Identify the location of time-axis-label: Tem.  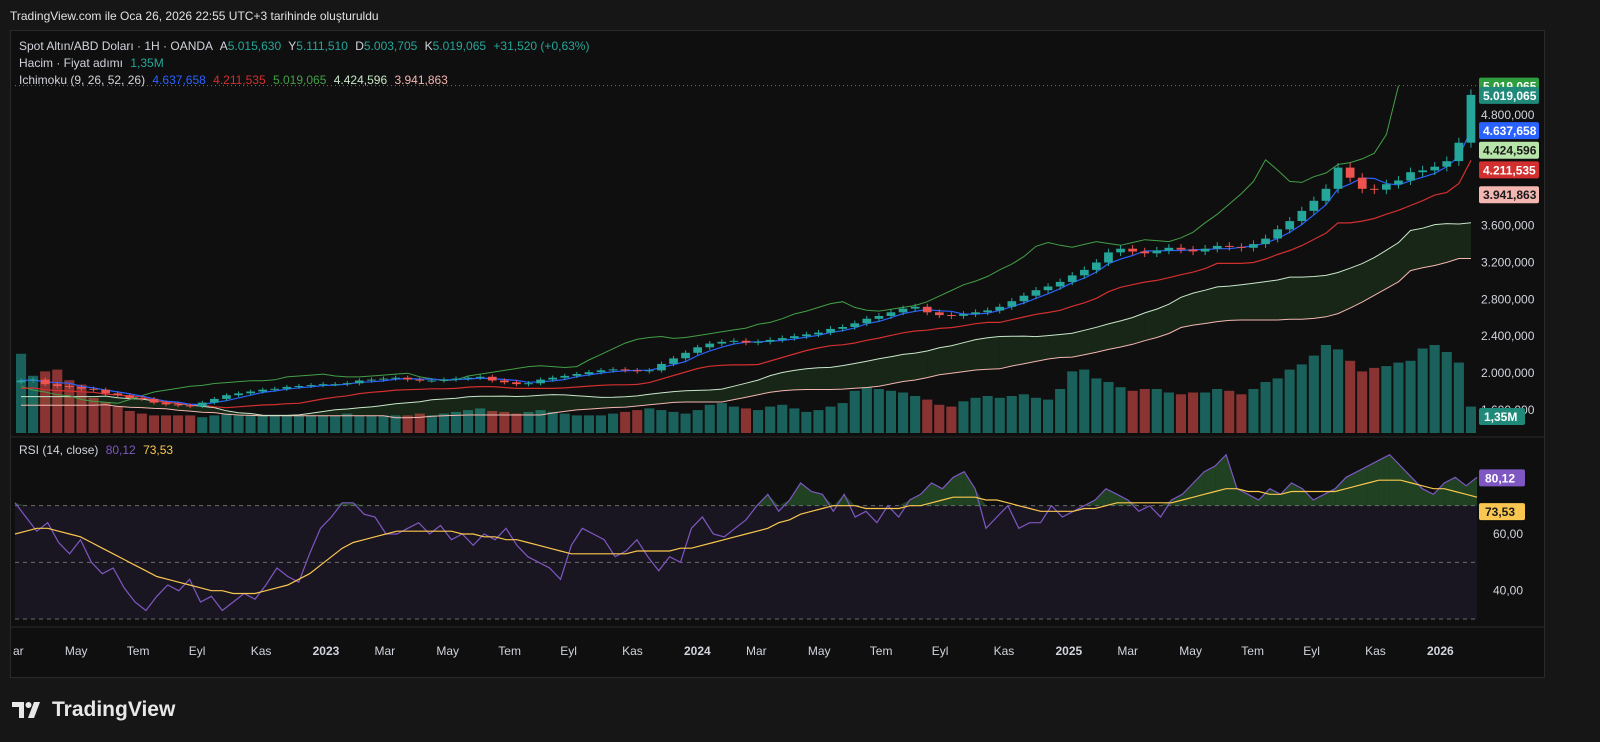
(138, 651).